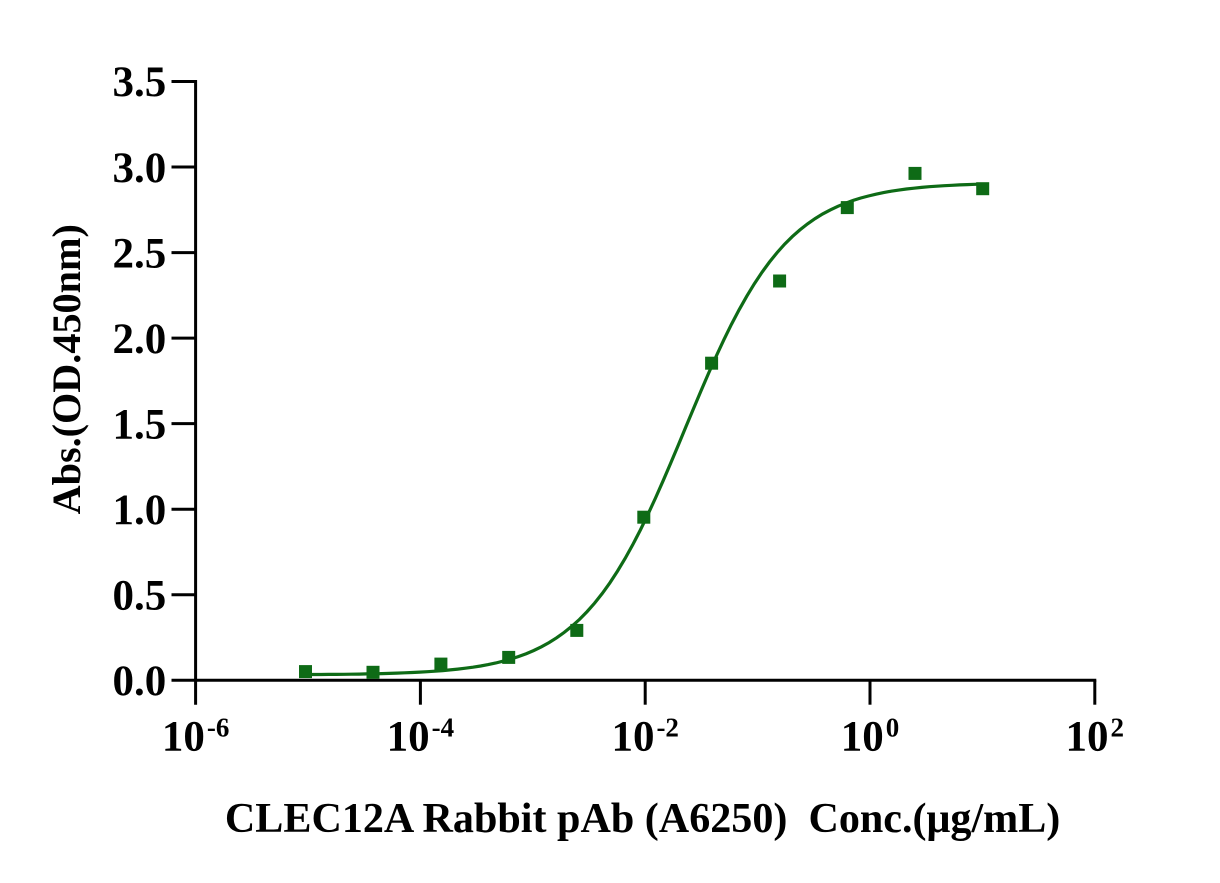 The image size is (1220, 883). What do you see at coordinates (139, 424) in the screenshot?
I see `svg-text: 1.5` at bounding box center [139, 424].